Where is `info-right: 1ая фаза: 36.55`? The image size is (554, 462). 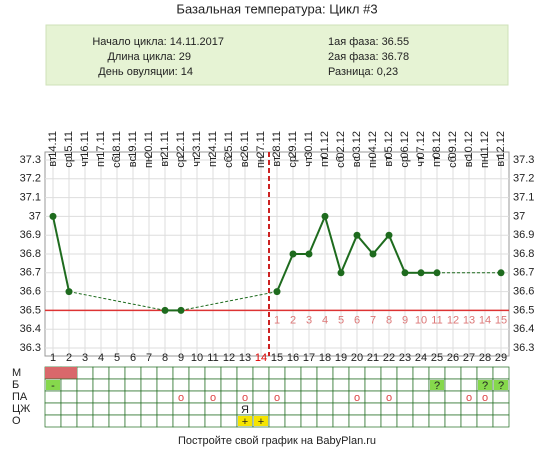
info-right: 1ая фаза: 36.55 is located at coordinates (368, 42).